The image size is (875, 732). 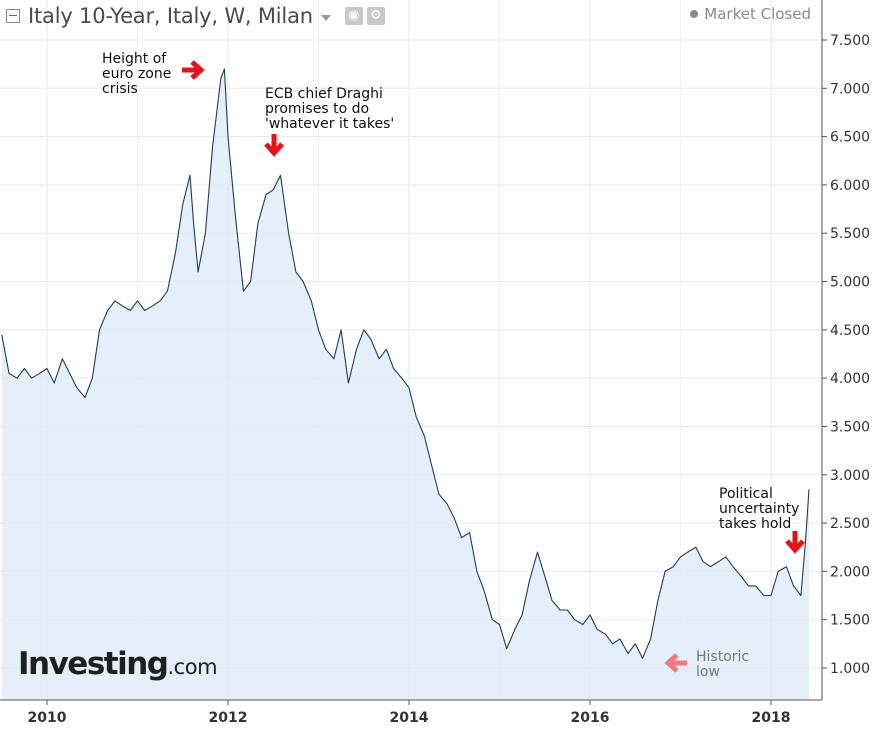 What do you see at coordinates (47, 718) in the screenshot?
I see `x-tick-label: 2010` at bounding box center [47, 718].